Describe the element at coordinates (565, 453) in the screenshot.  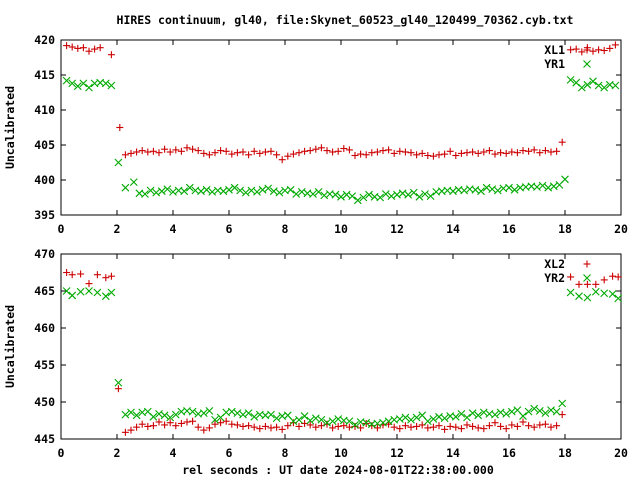
I see `x-tick-label: 18` at that location.